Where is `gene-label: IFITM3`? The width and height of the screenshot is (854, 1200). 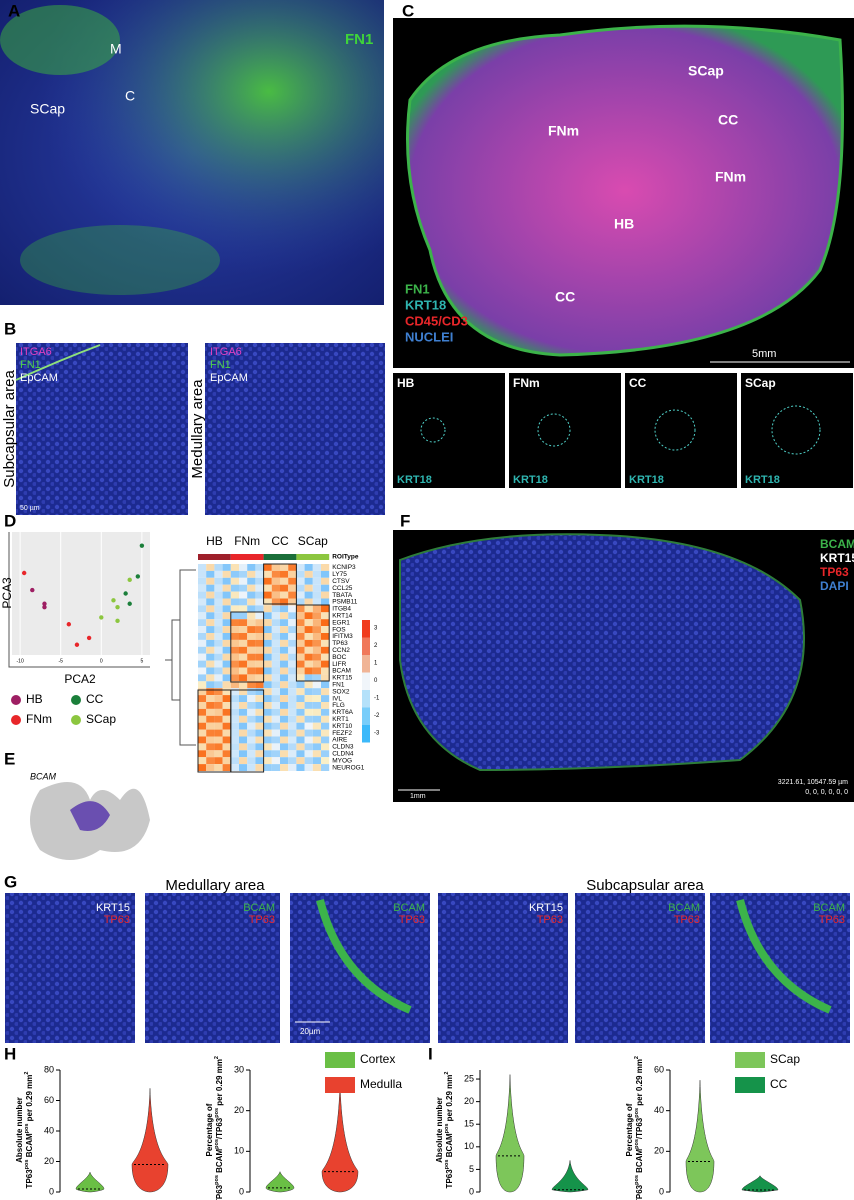 gene-label: IFITM3 is located at coordinates (342, 636).